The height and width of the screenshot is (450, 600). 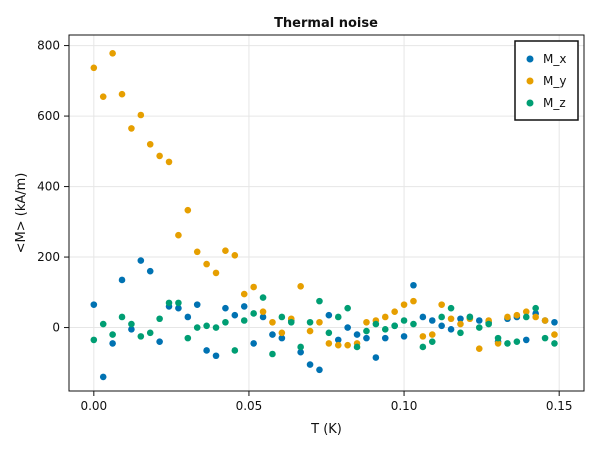 I want to click on legend-marker, so click(x=530, y=81).